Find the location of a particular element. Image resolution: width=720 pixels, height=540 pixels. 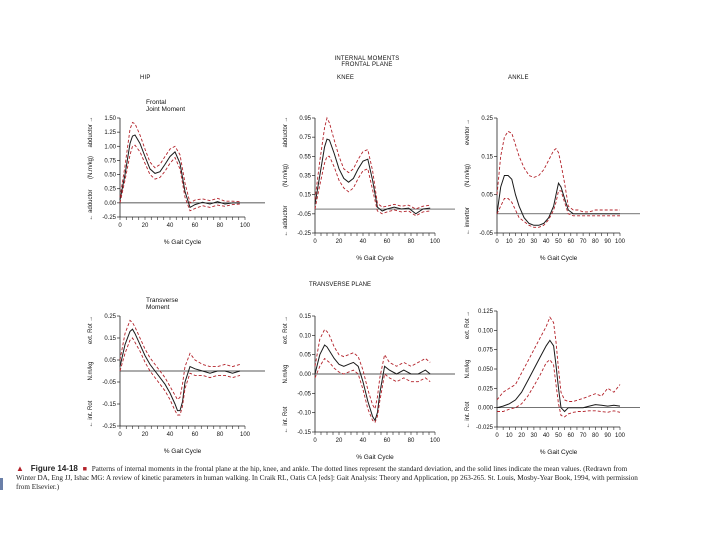

figure-title: INTERNAL MOMENTS FRONTAL PLANE is located at coordinates (367, 62).